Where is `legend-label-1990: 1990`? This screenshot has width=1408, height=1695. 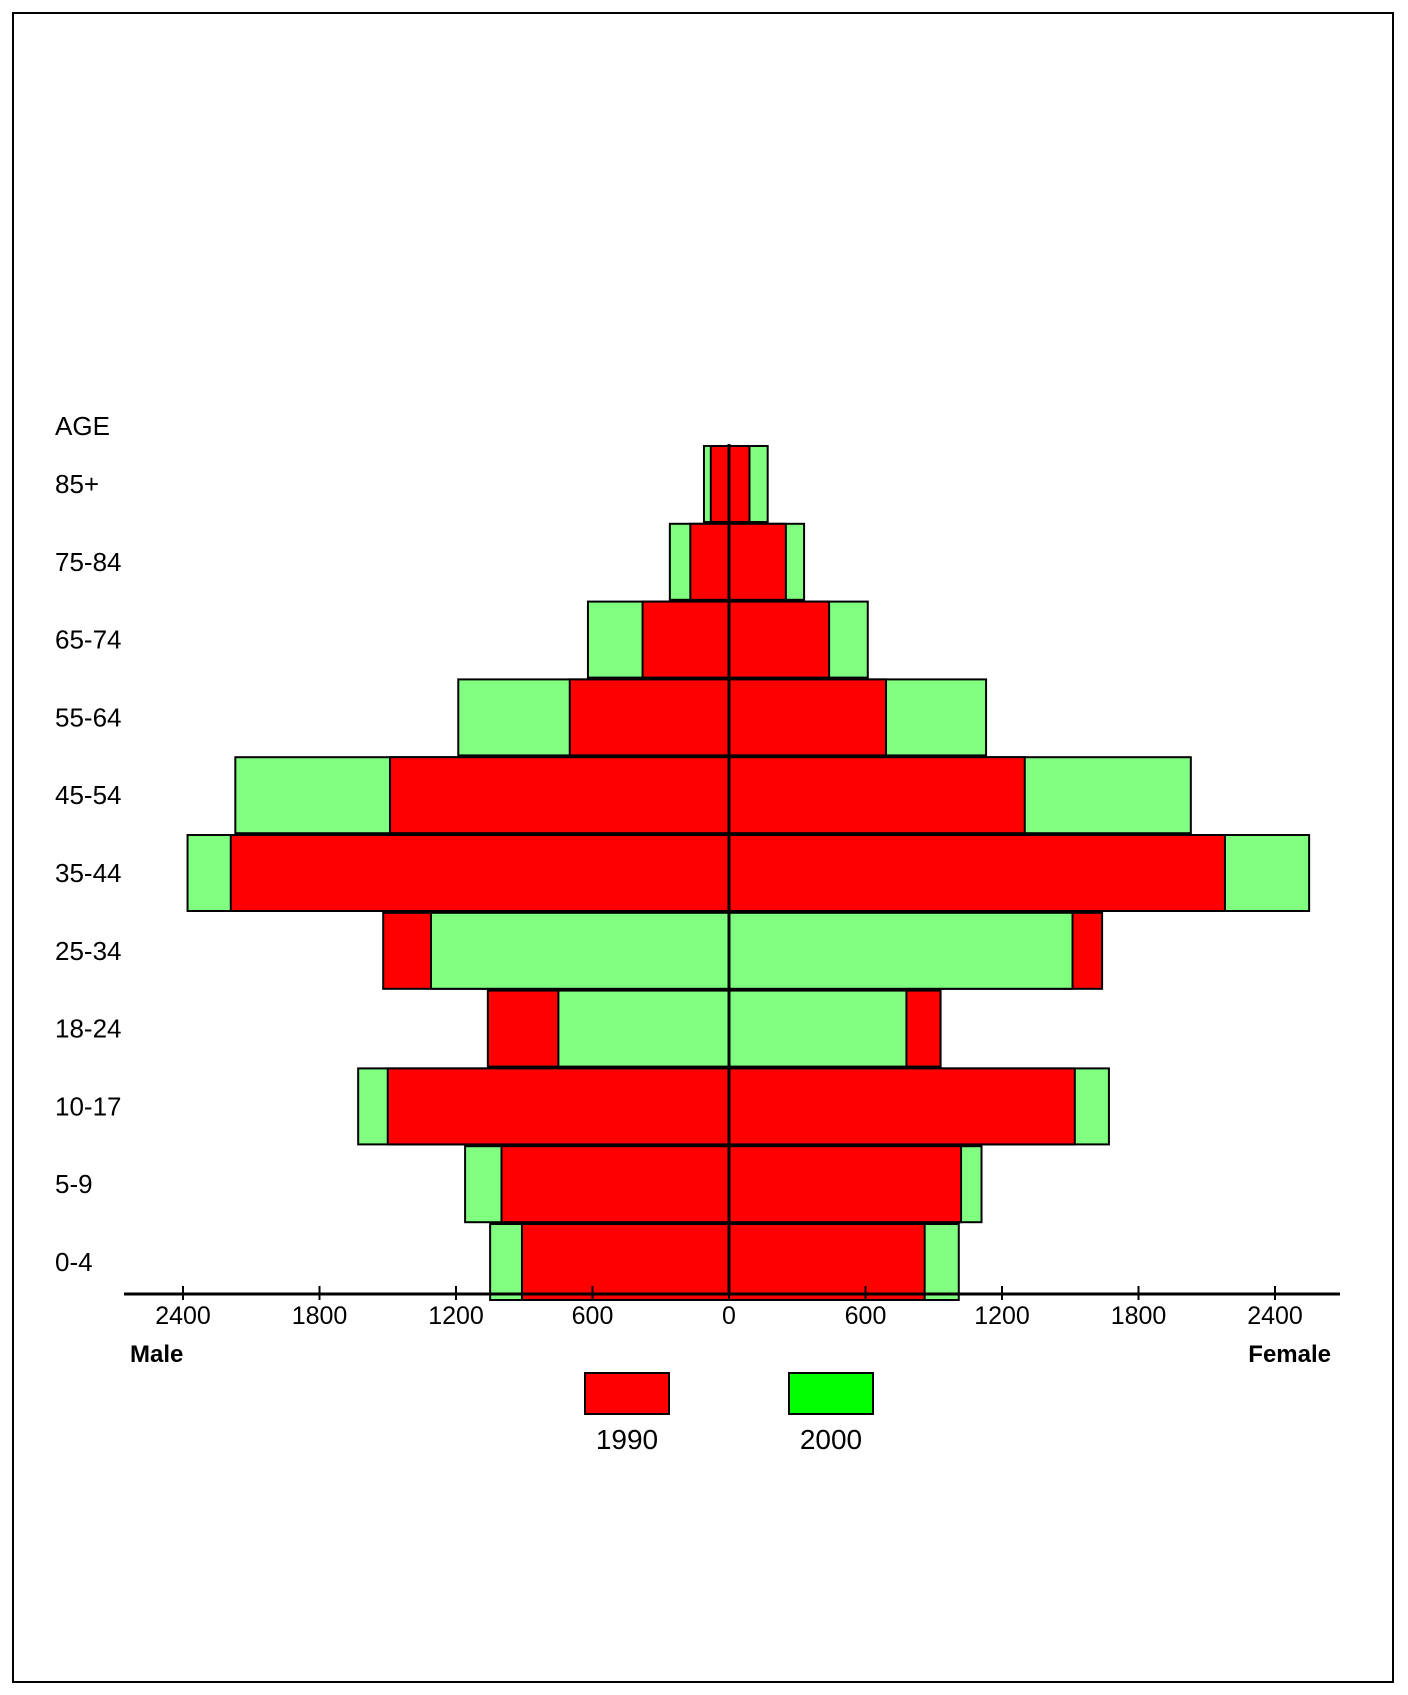
legend-label-1990: 1990 is located at coordinates (627, 1439).